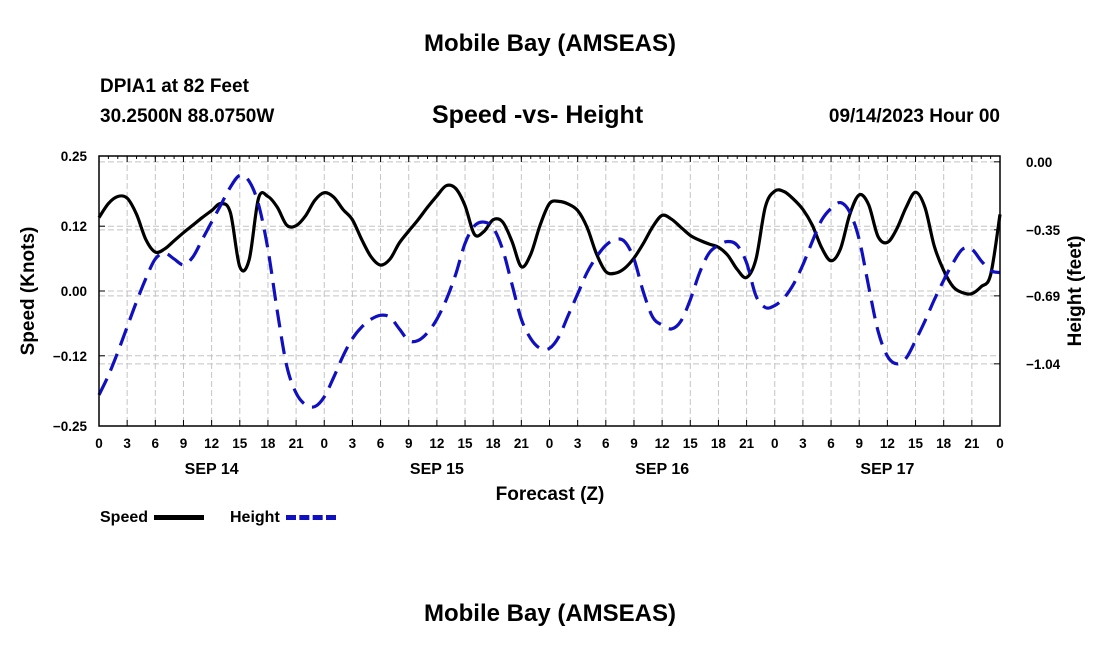  I want to click on x-date-label: SEP 14, so click(212, 469).